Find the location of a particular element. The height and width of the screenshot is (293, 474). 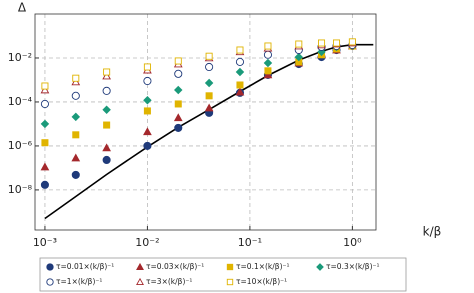

legend-label: τ=0.3×(k/β)⁻¹ is located at coordinates (353, 266).